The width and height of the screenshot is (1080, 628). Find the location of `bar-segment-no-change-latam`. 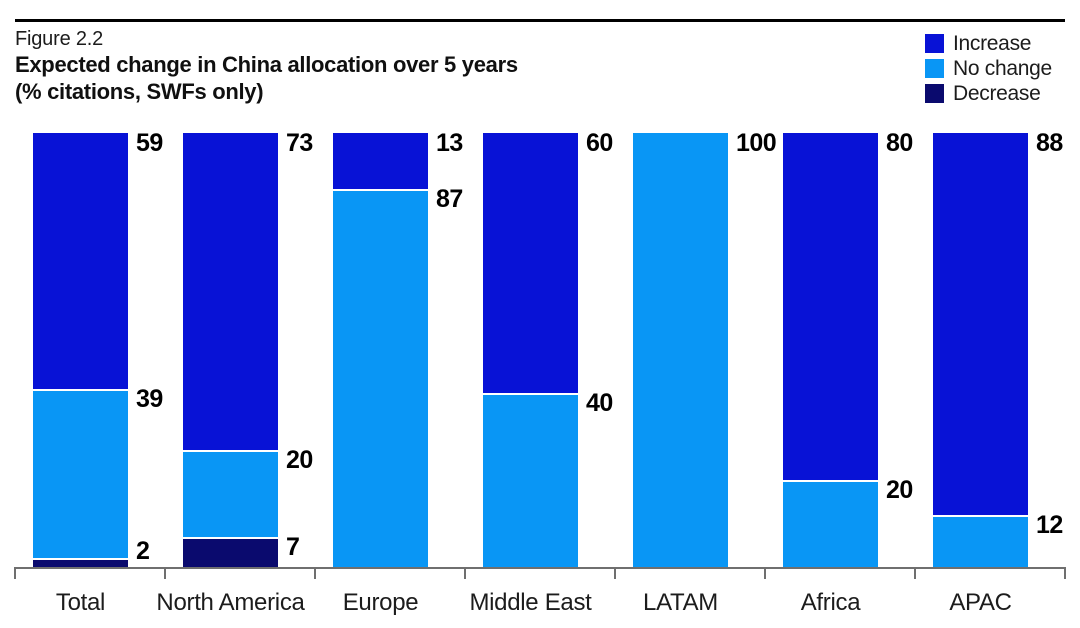

bar-segment-no-change-latam is located at coordinates (680, 350).